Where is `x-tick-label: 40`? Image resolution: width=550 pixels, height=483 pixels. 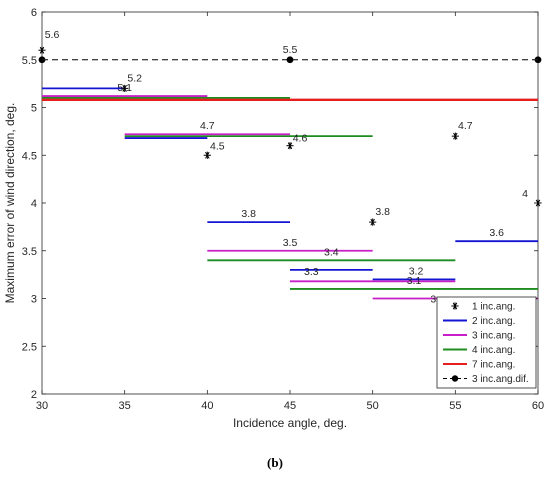 x-tick-label: 40 is located at coordinates (207, 406).